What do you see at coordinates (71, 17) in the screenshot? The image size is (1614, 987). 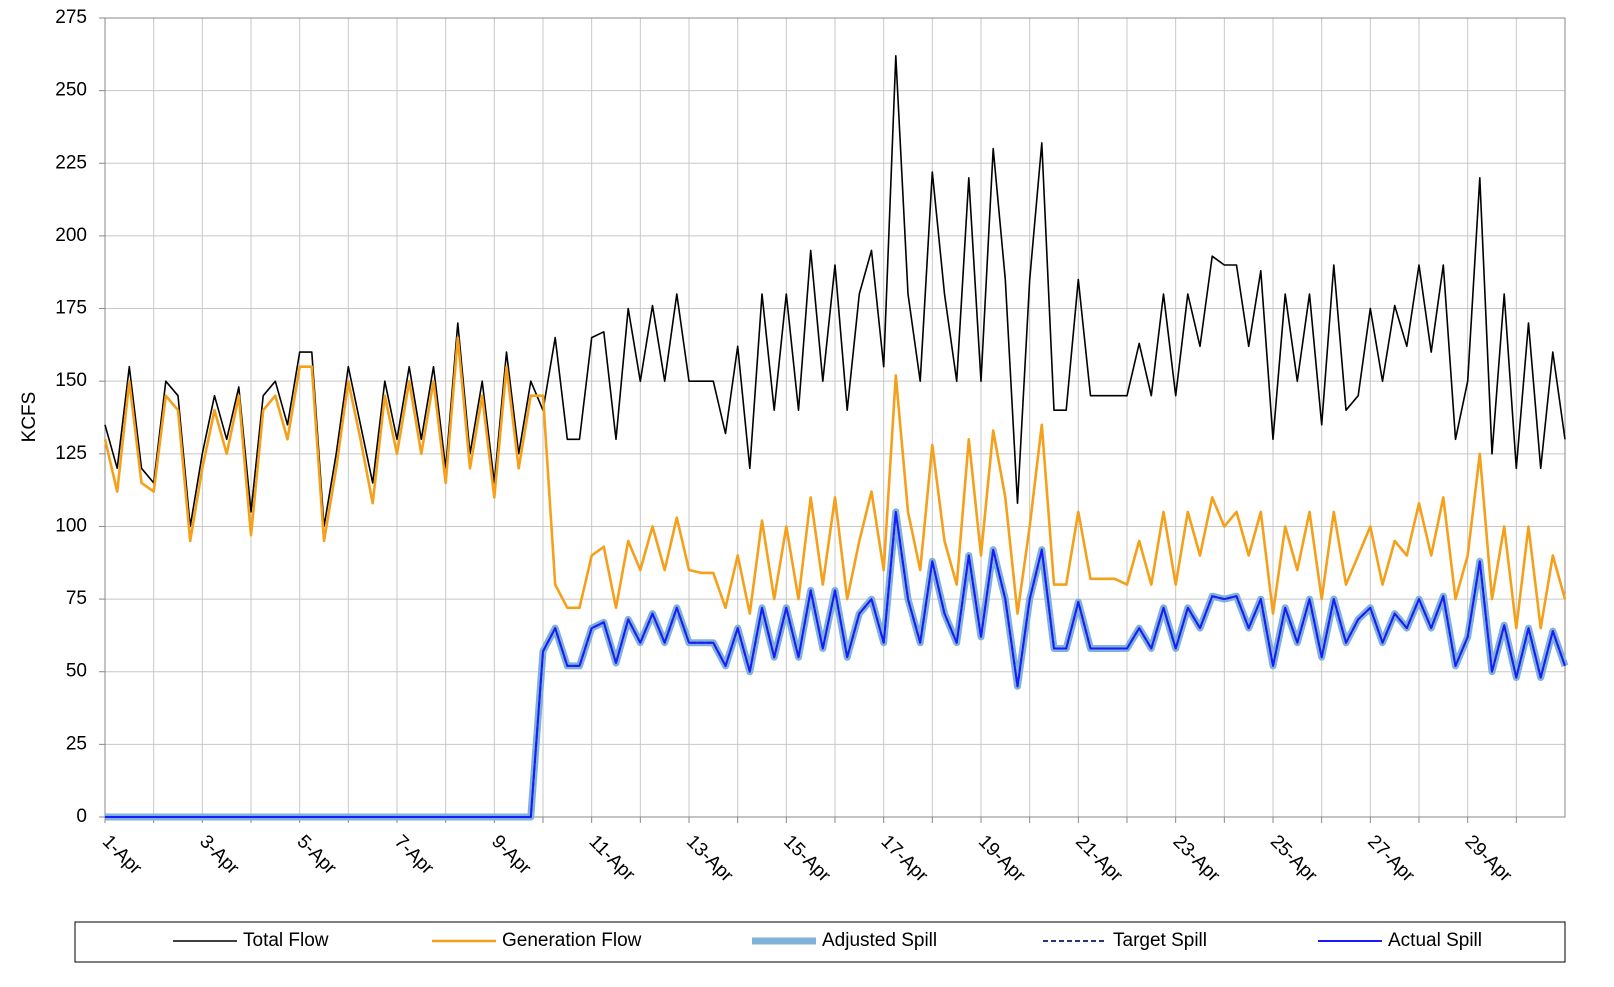 I see `y-tick-label: 275` at bounding box center [71, 17].